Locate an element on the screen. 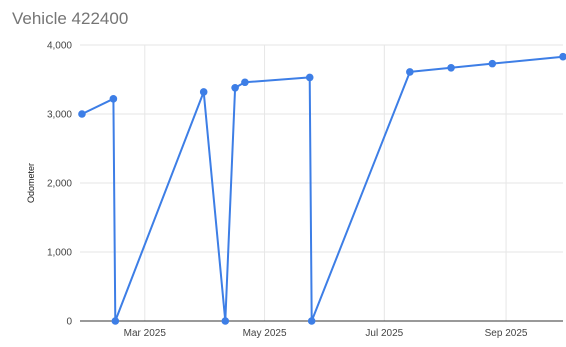 The width and height of the screenshot is (566, 347). x-tick-label: May 2025 is located at coordinates (265, 333).